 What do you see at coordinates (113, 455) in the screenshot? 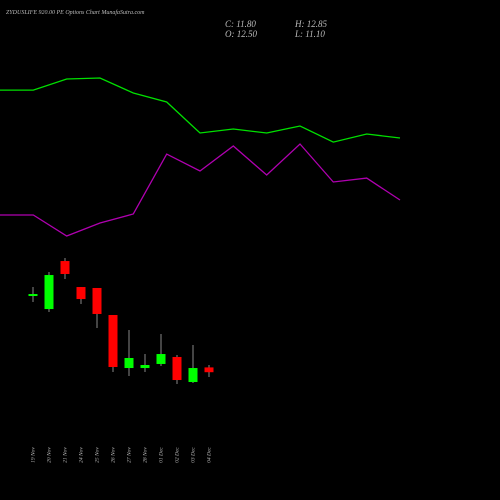
I see `x-tick-label: 26 Nov` at bounding box center [113, 455].